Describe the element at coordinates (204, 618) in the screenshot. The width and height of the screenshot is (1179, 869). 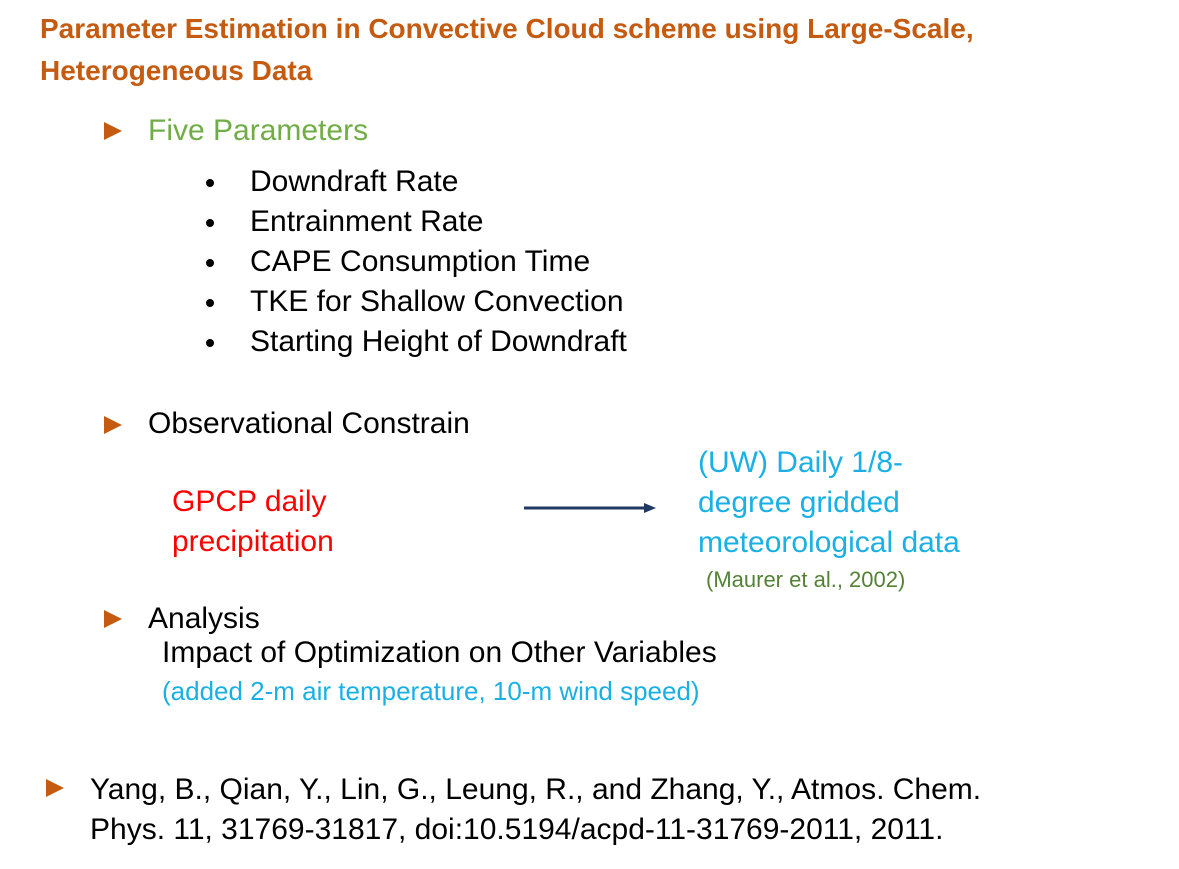
I see `analysis-heading: Analysis` at that location.